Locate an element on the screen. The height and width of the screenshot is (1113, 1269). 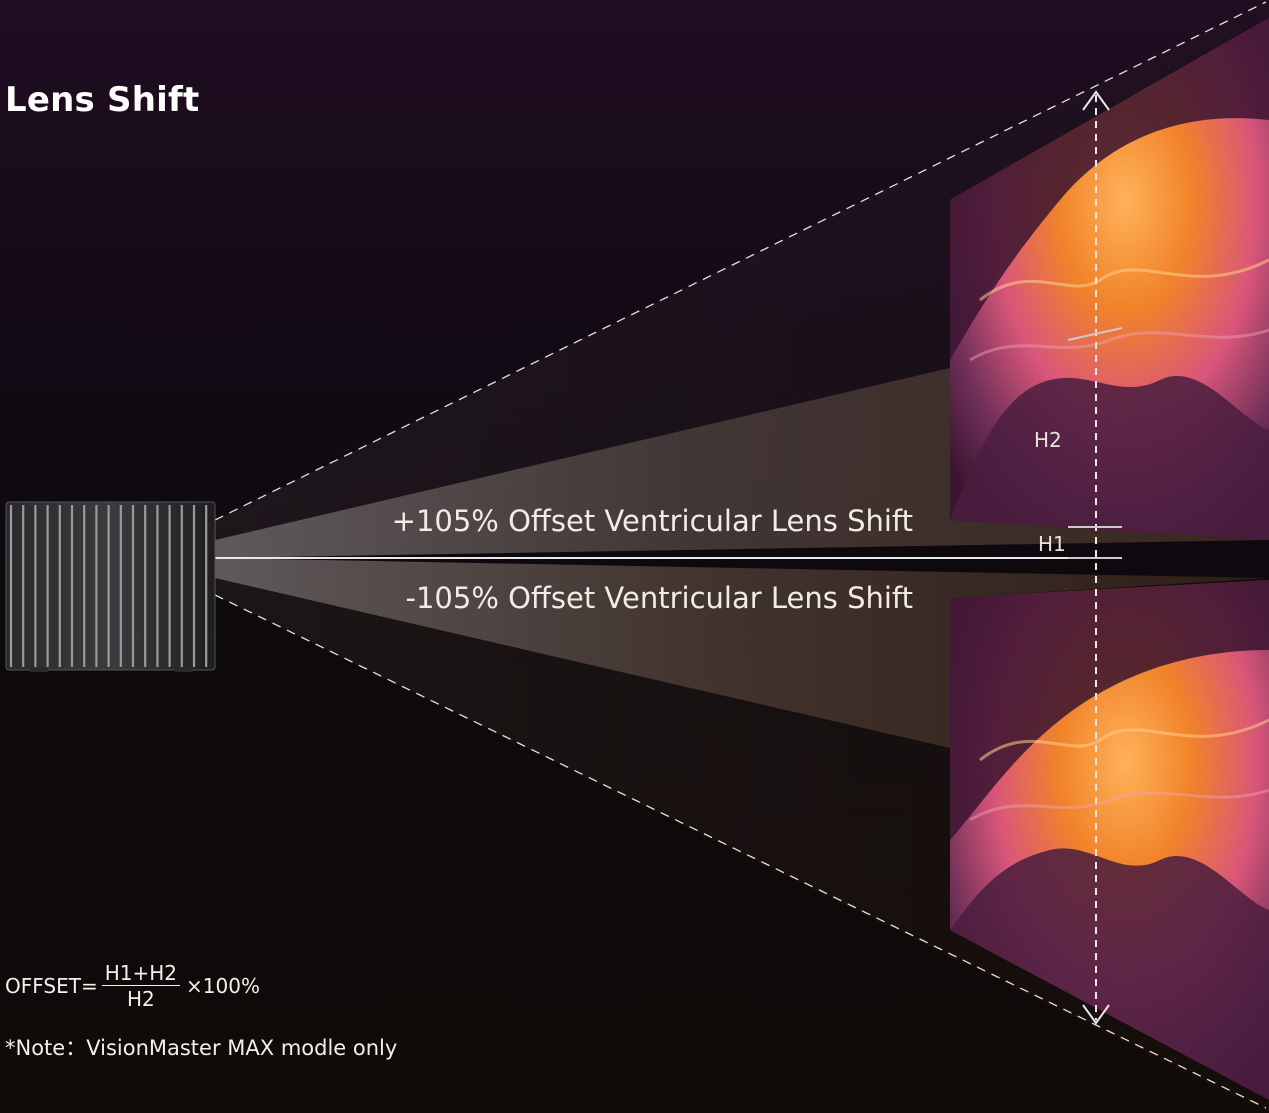
lower-canyon-image is located at coordinates (1109, 840).